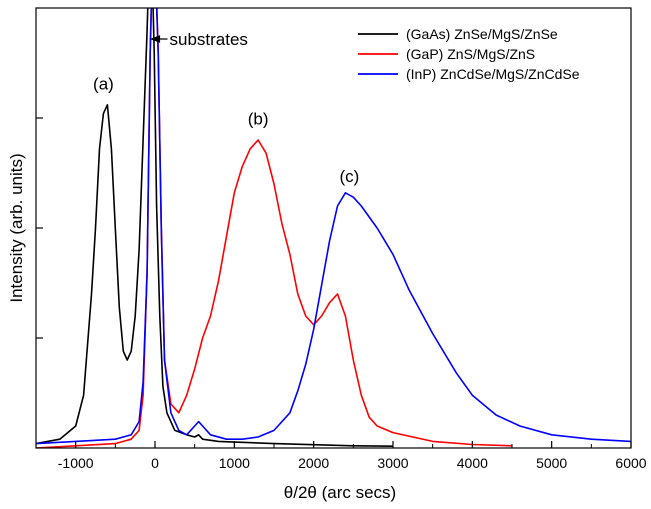 This screenshot has height=509, width=651. What do you see at coordinates (208, 39) in the screenshot?
I see `annotation-substrates: substrates` at bounding box center [208, 39].